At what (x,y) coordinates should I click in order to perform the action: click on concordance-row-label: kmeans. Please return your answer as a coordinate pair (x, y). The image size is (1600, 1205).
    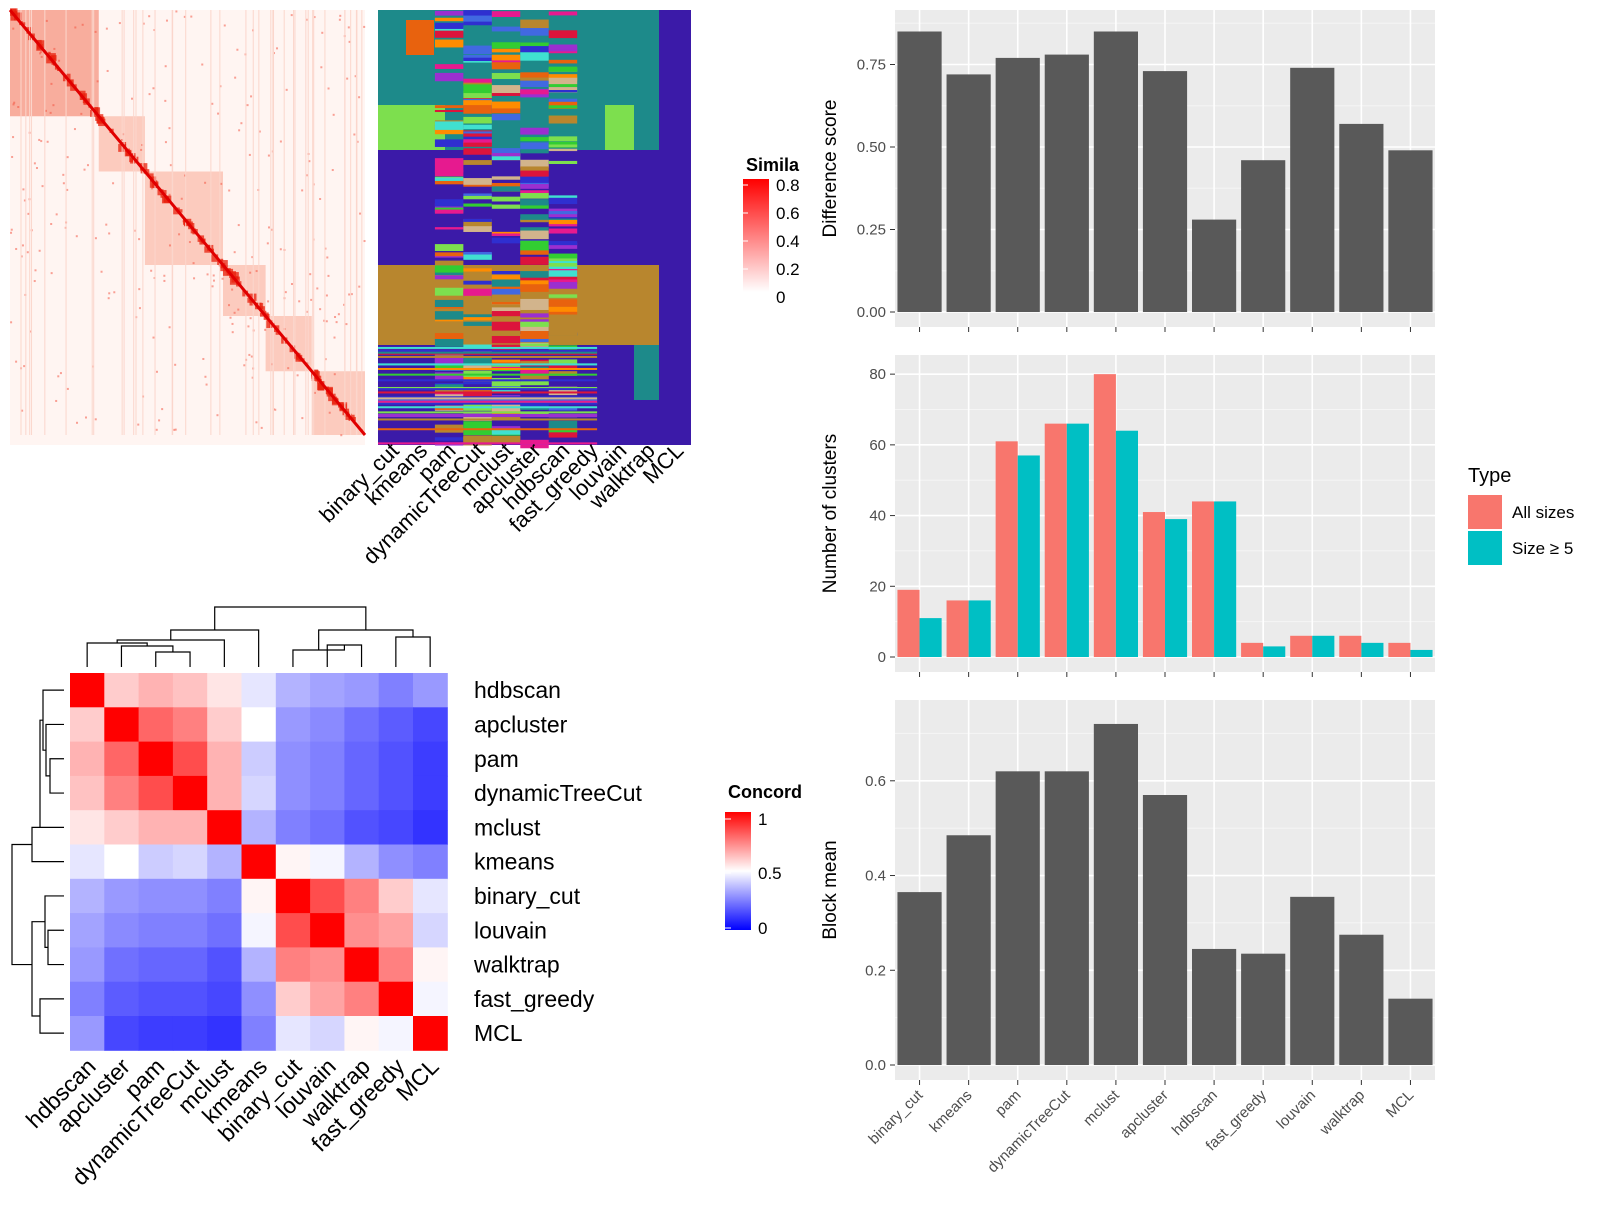
    Looking at the image, I should click on (514, 862).